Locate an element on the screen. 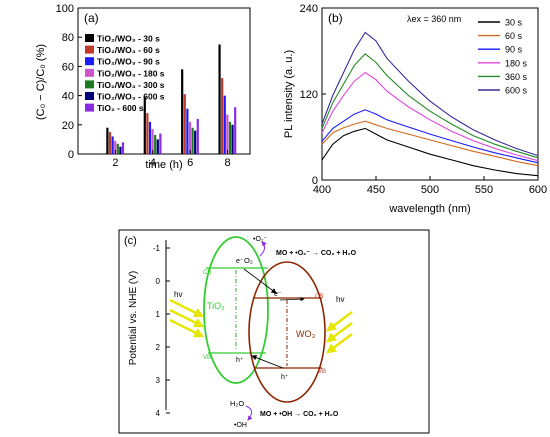  c-tick-label: 2 is located at coordinates (158, 347).